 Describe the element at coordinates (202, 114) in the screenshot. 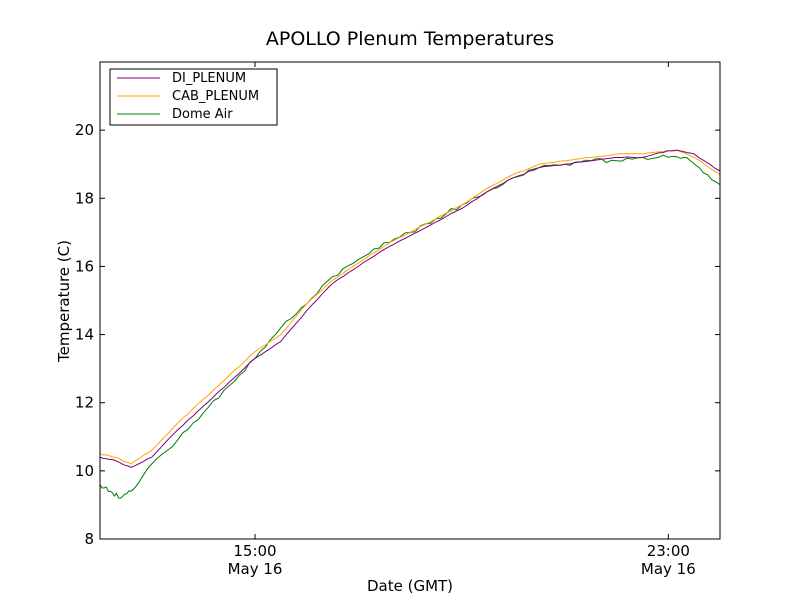

I see `legend-label-dome-air: Dome Air` at that location.